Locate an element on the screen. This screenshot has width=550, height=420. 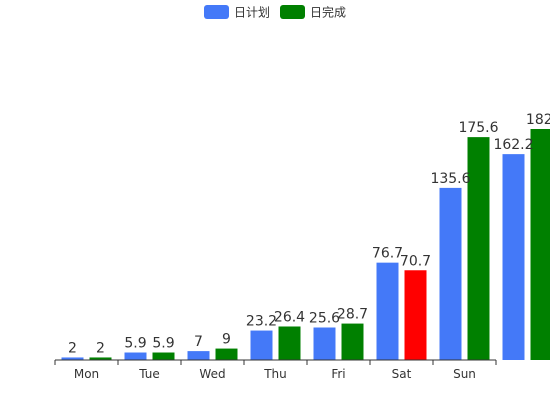
x-tick-label-6: Sun is located at coordinates (464, 374).